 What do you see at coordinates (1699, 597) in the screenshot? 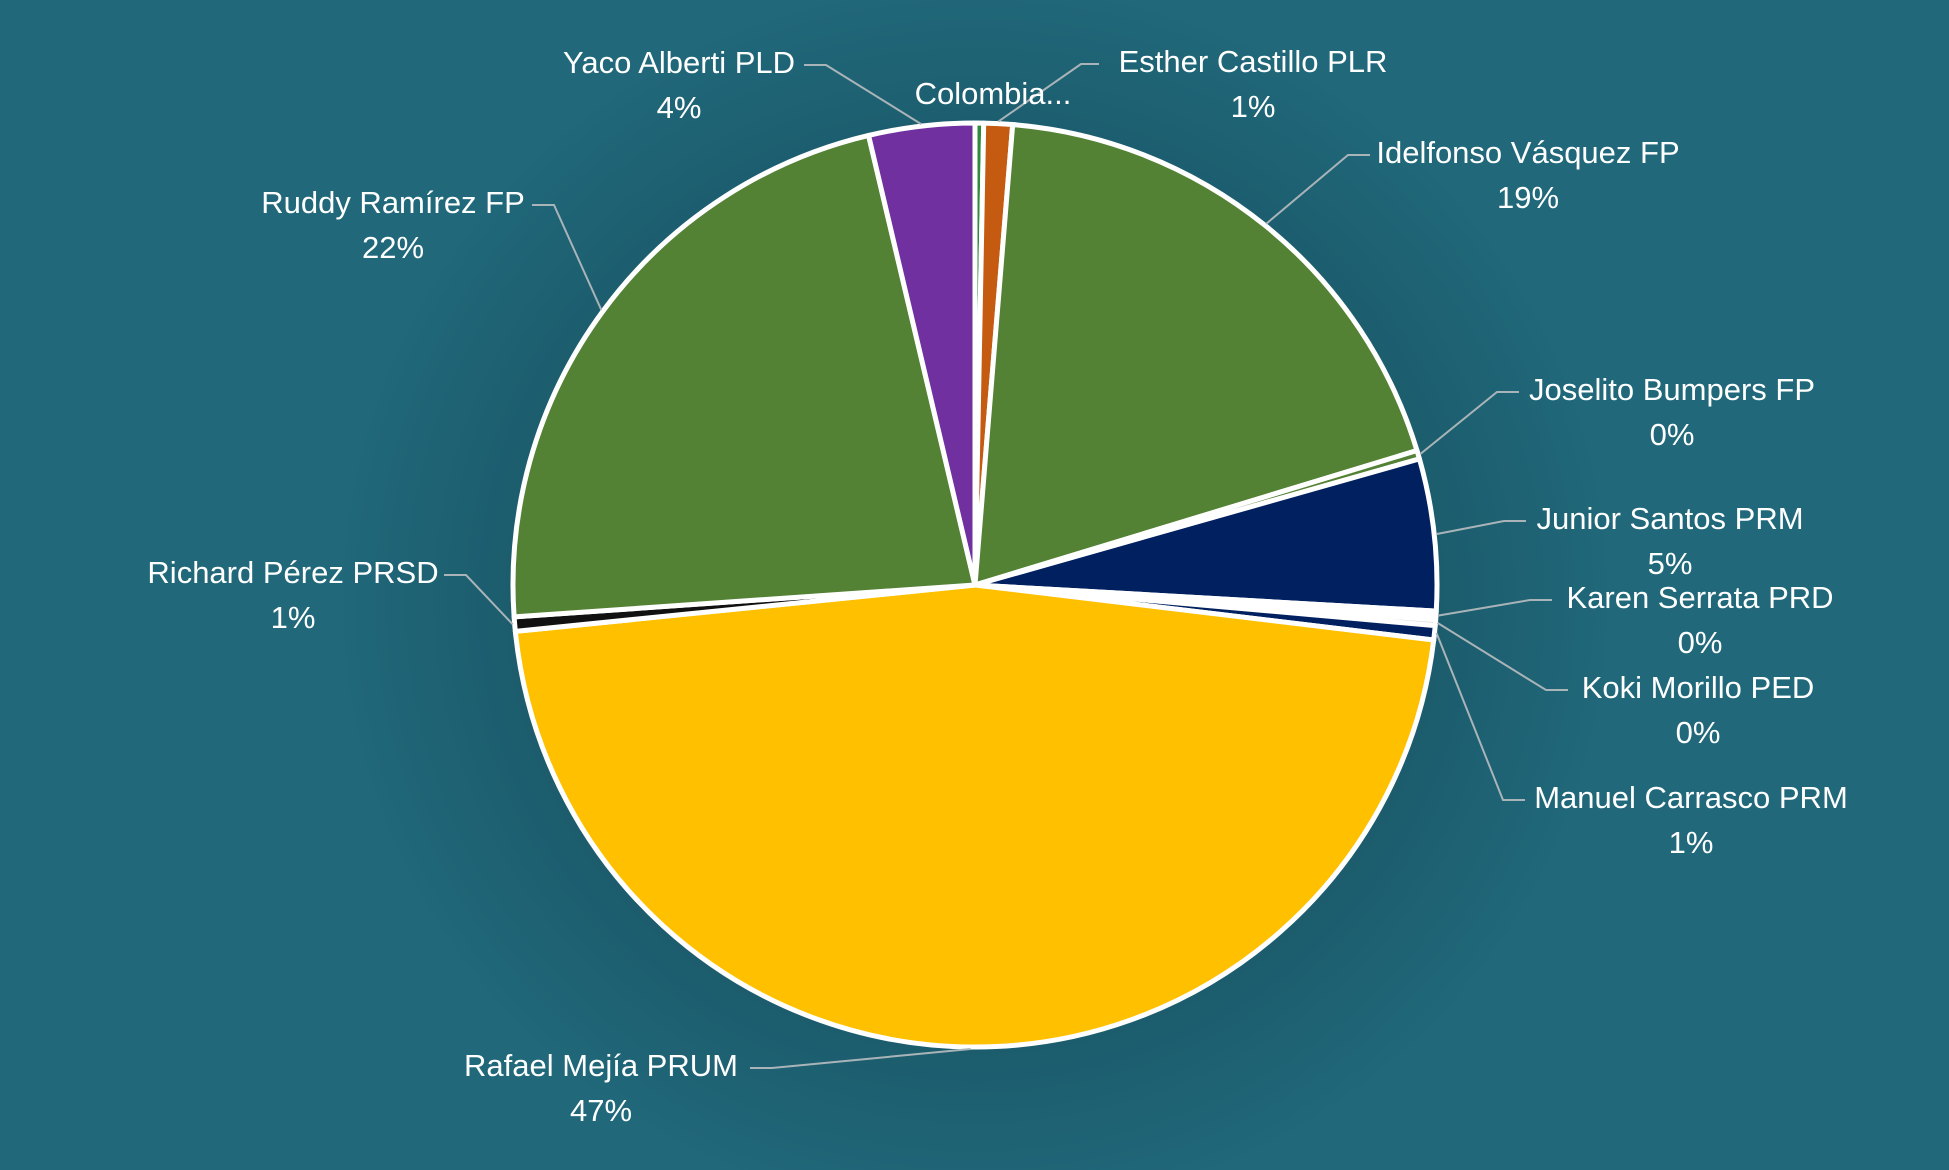
I see `slice-label: Karen Serrata PRD` at bounding box center [1699, 597].